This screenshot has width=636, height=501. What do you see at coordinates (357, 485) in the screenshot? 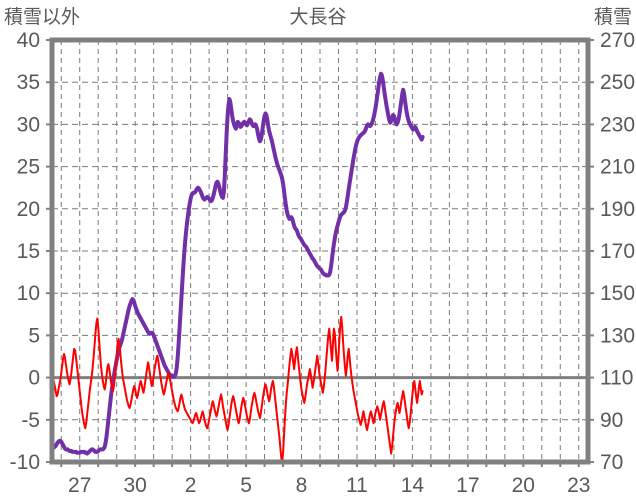
I see `svg-text: 11` at bounding box center [357, 485].